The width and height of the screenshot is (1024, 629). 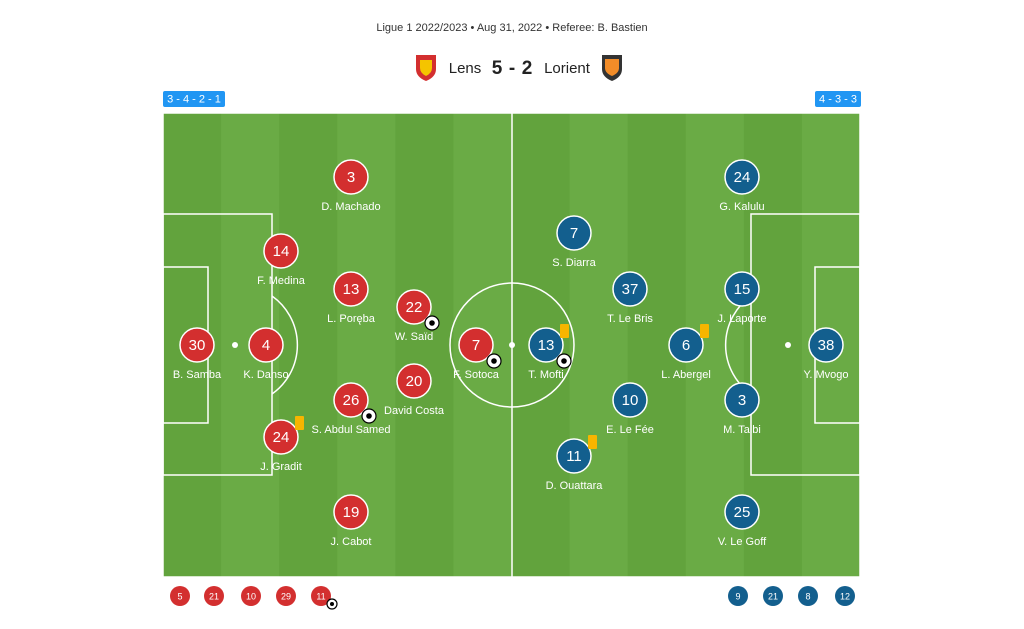 What do you see at coordinates (465, 68) in the screenshot?
I see `home-team: Lens` at bounding box center [465, 68].